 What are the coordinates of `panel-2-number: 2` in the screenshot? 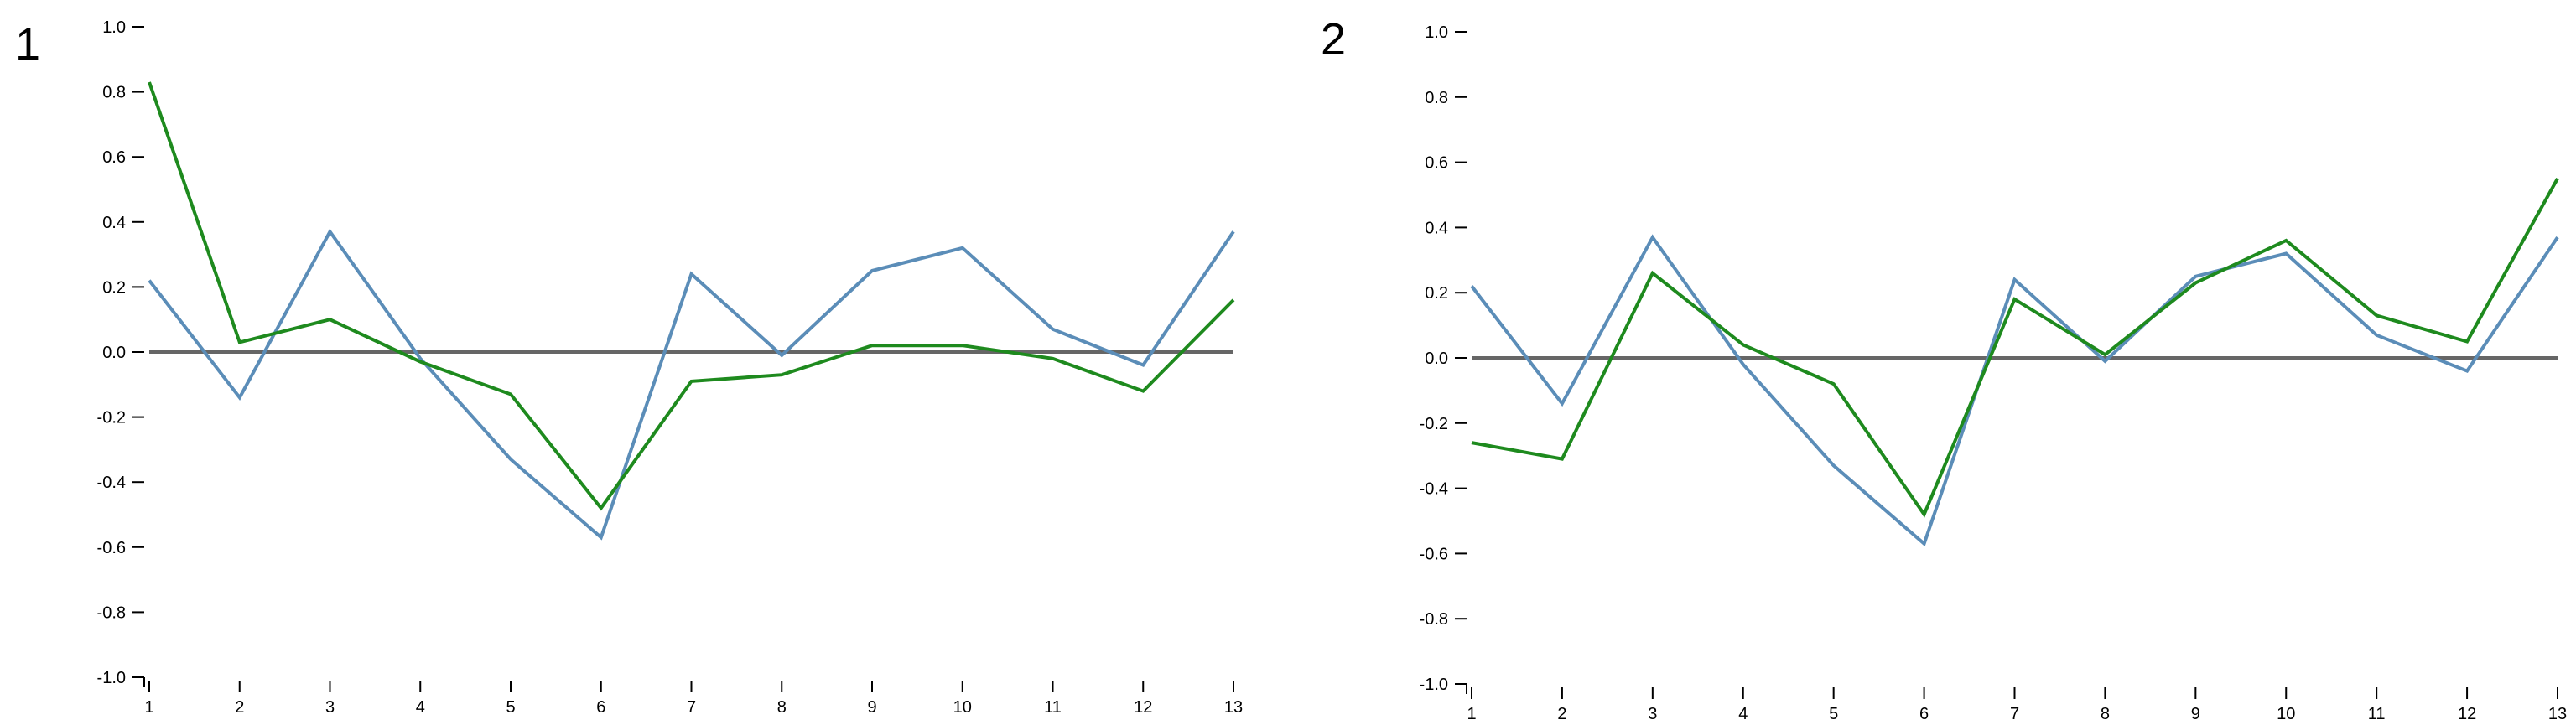 It's located at (1334, 39).